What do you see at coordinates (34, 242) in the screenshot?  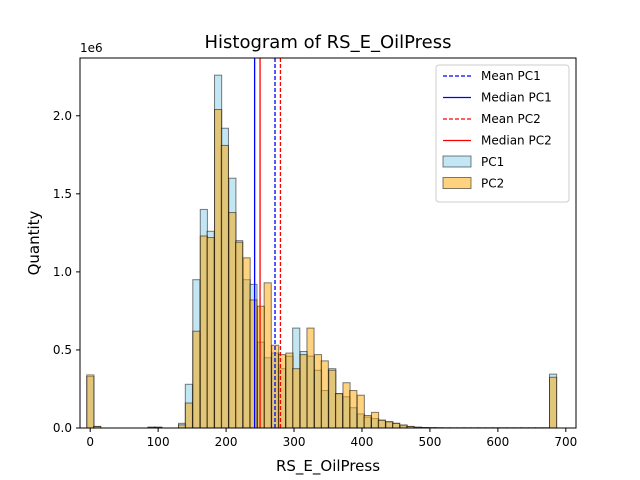 I see `y-axis-label: Quantity` at bounding box center [34, 242].